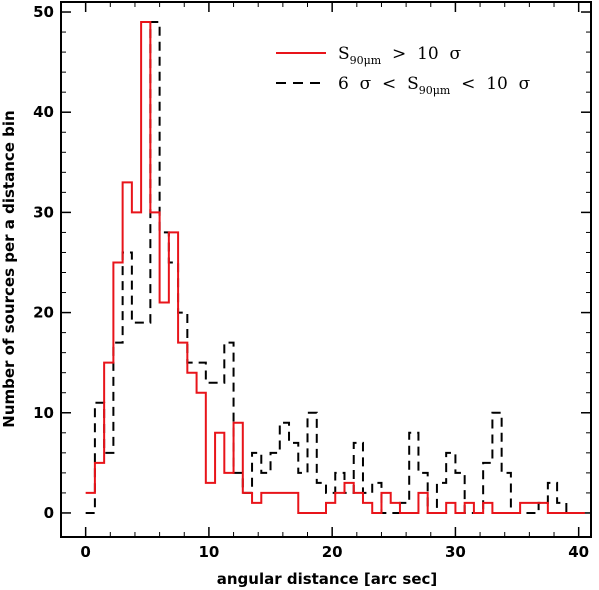  What do you see at coordinates (455, 552) in the screenshot?
I see `x-tick-label: 30` at bounding box center [455, 552].